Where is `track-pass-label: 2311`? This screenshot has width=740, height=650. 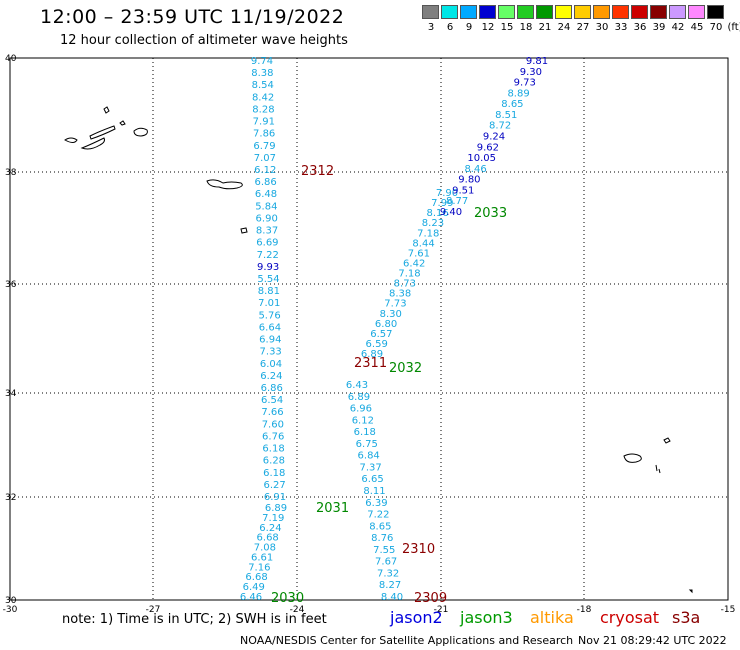 track-pass-label: 2311 is located at coordinates (370, 363).